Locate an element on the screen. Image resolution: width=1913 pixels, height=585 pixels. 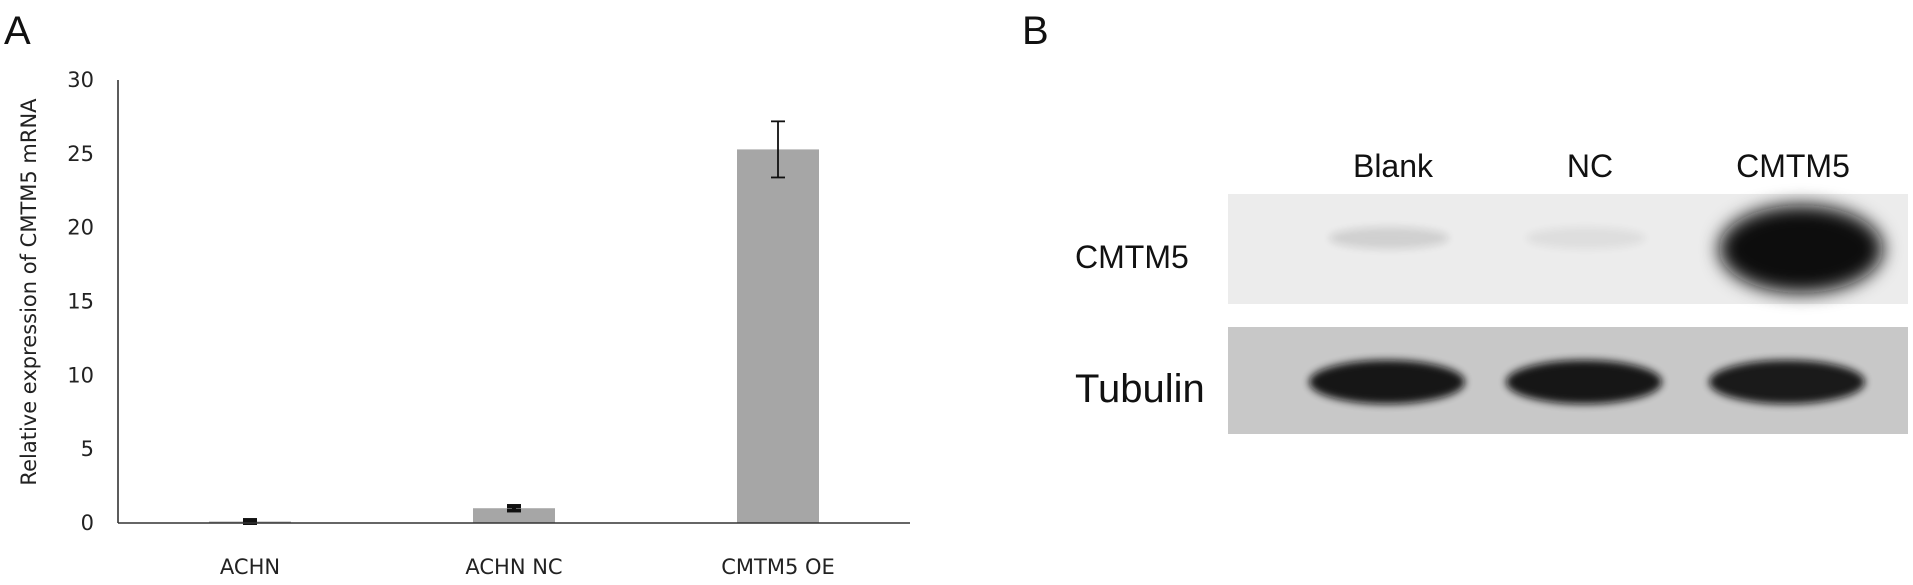
x-category-labels: ACHN ACHN NC CMTM5 OE is located at coordinates (527, 567).